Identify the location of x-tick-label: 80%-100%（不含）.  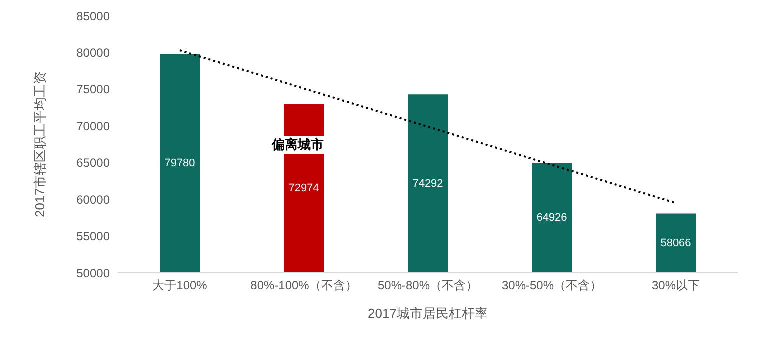
(304, 285).